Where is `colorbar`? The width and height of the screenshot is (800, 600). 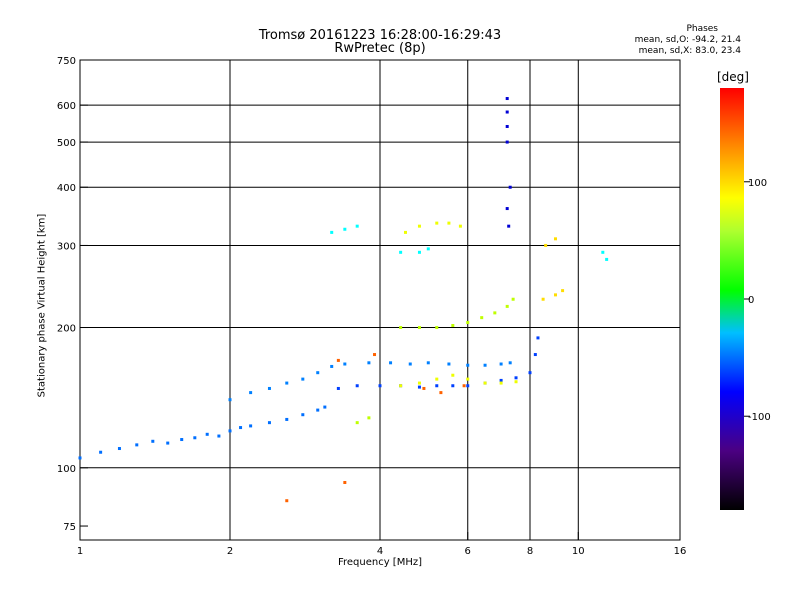 colorbar is located at coordinates (732, 299).